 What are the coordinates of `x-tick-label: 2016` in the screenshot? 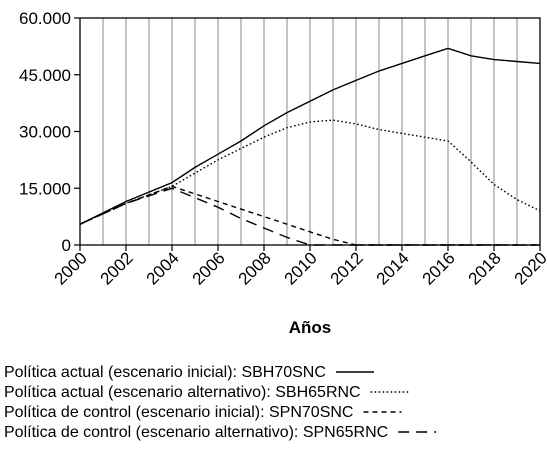 It's located at (439, 268).